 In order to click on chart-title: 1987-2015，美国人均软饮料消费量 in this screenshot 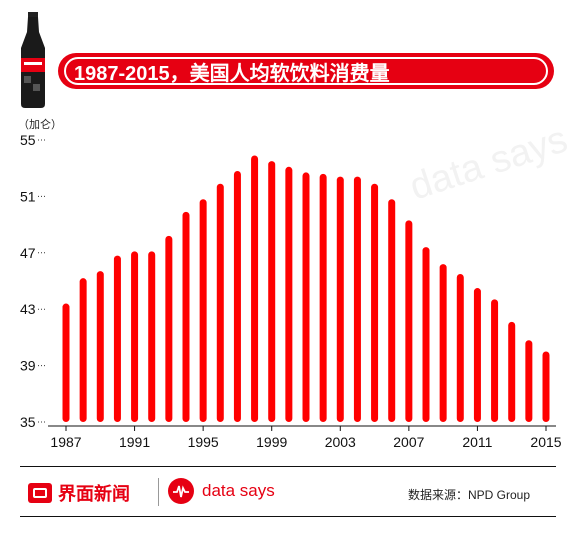, I will do `click(232, 74)`.